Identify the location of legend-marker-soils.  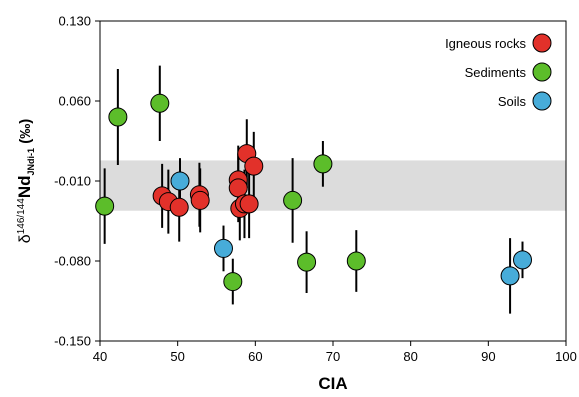
(542, 101).